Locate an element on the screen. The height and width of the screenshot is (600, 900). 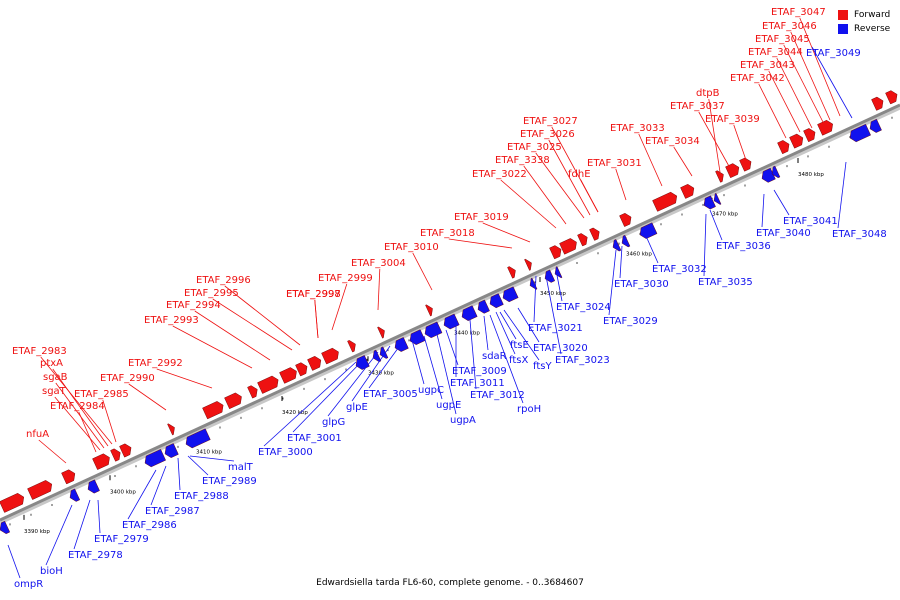
reverse-gene-label: ETAF_3036 is located at coordinates (743, 246).